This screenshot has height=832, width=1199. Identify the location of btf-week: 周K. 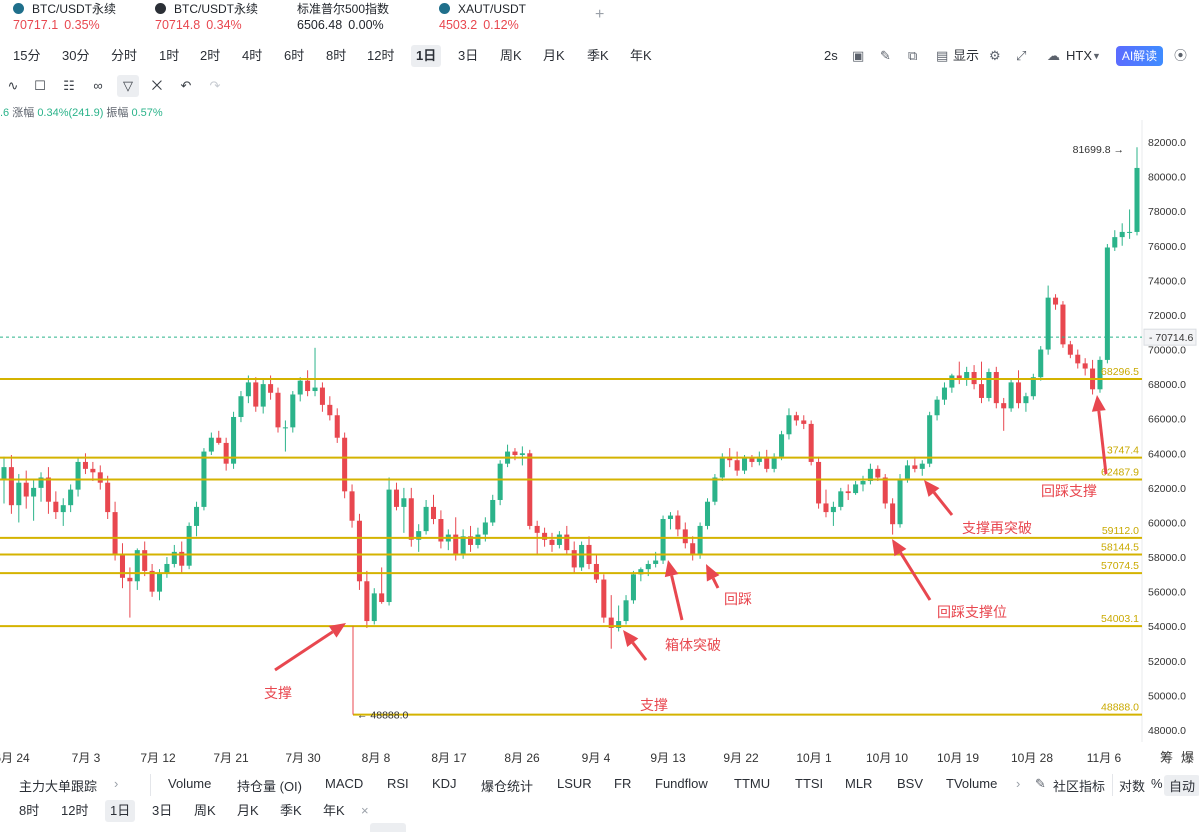
(205, 810).